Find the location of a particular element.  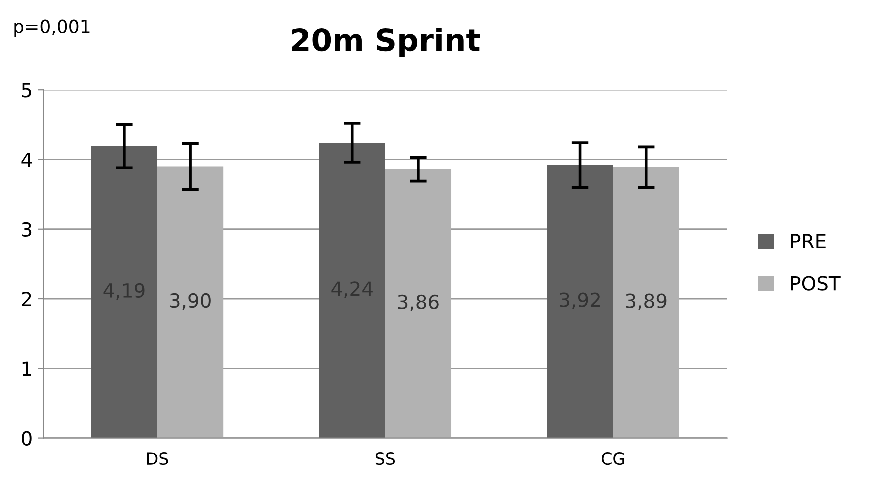

chart-title: 20m Sprint is located at coordinates (386, 43).